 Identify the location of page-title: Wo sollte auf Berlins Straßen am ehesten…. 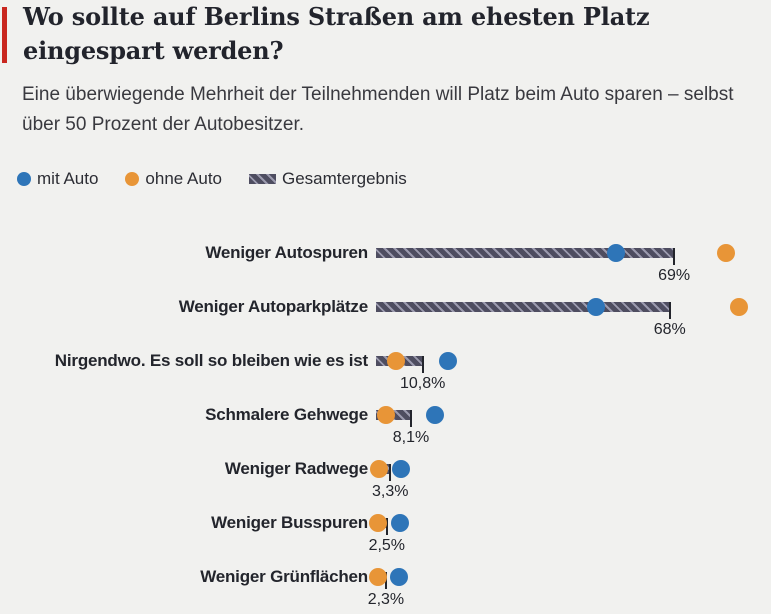
(336, 33).